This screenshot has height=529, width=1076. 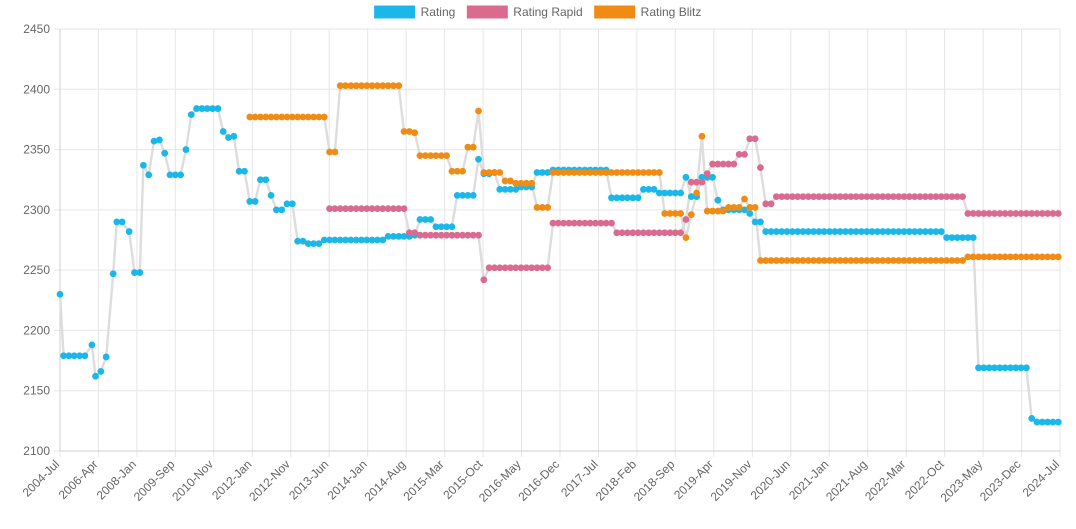 I want to click on x-tick-label: 2009-Sep, so click(x=154, y=480).